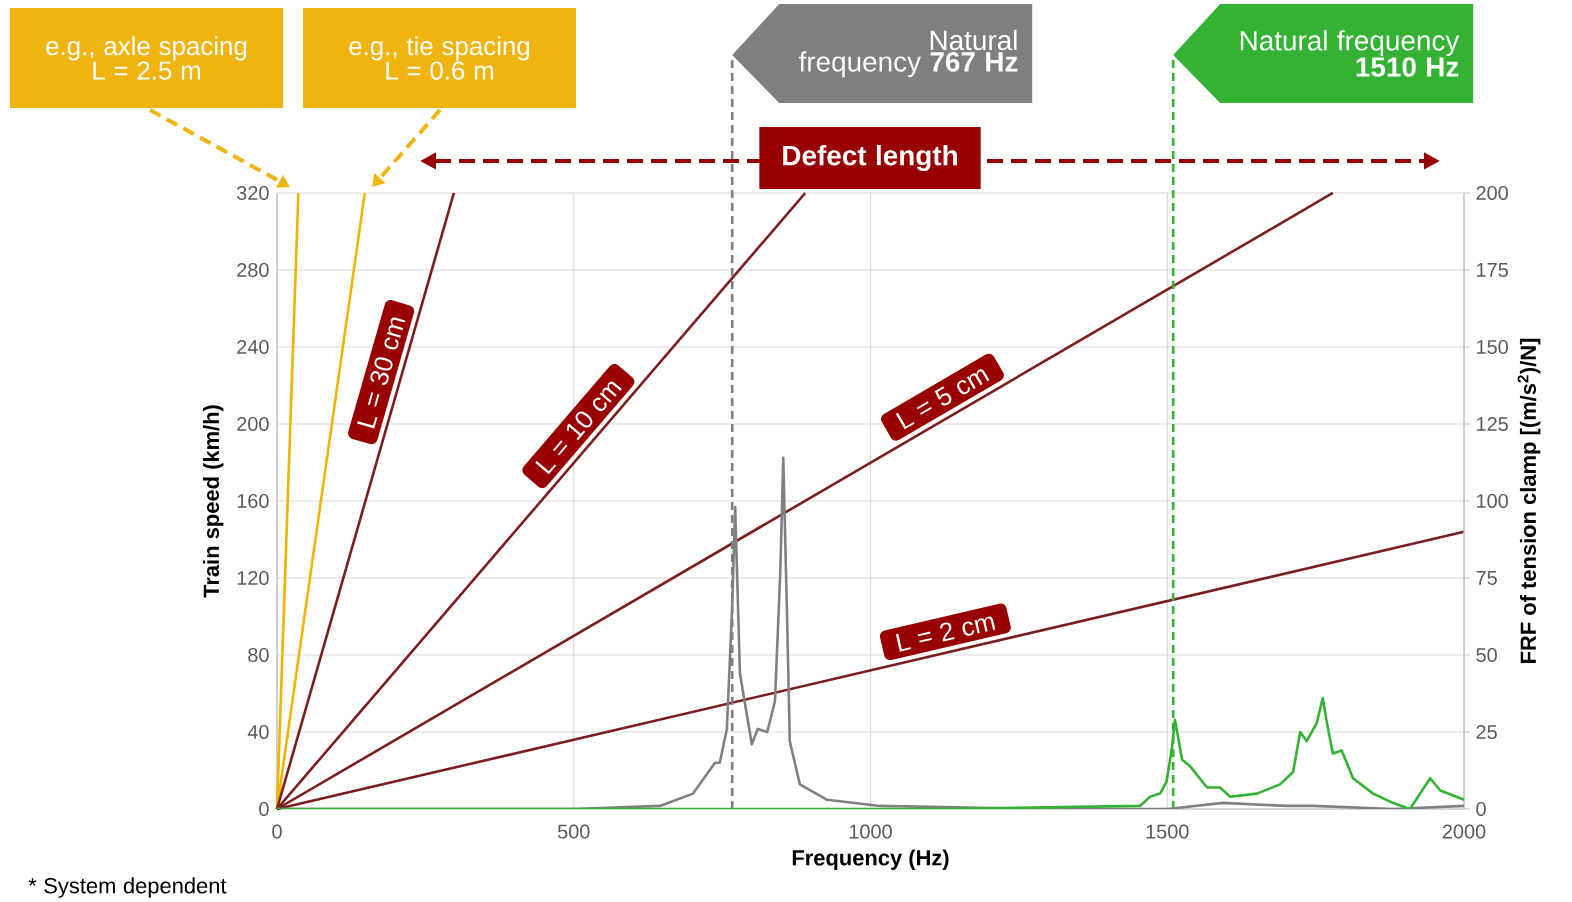  I want to click on x-tick-label: 500, so click(573, 831).